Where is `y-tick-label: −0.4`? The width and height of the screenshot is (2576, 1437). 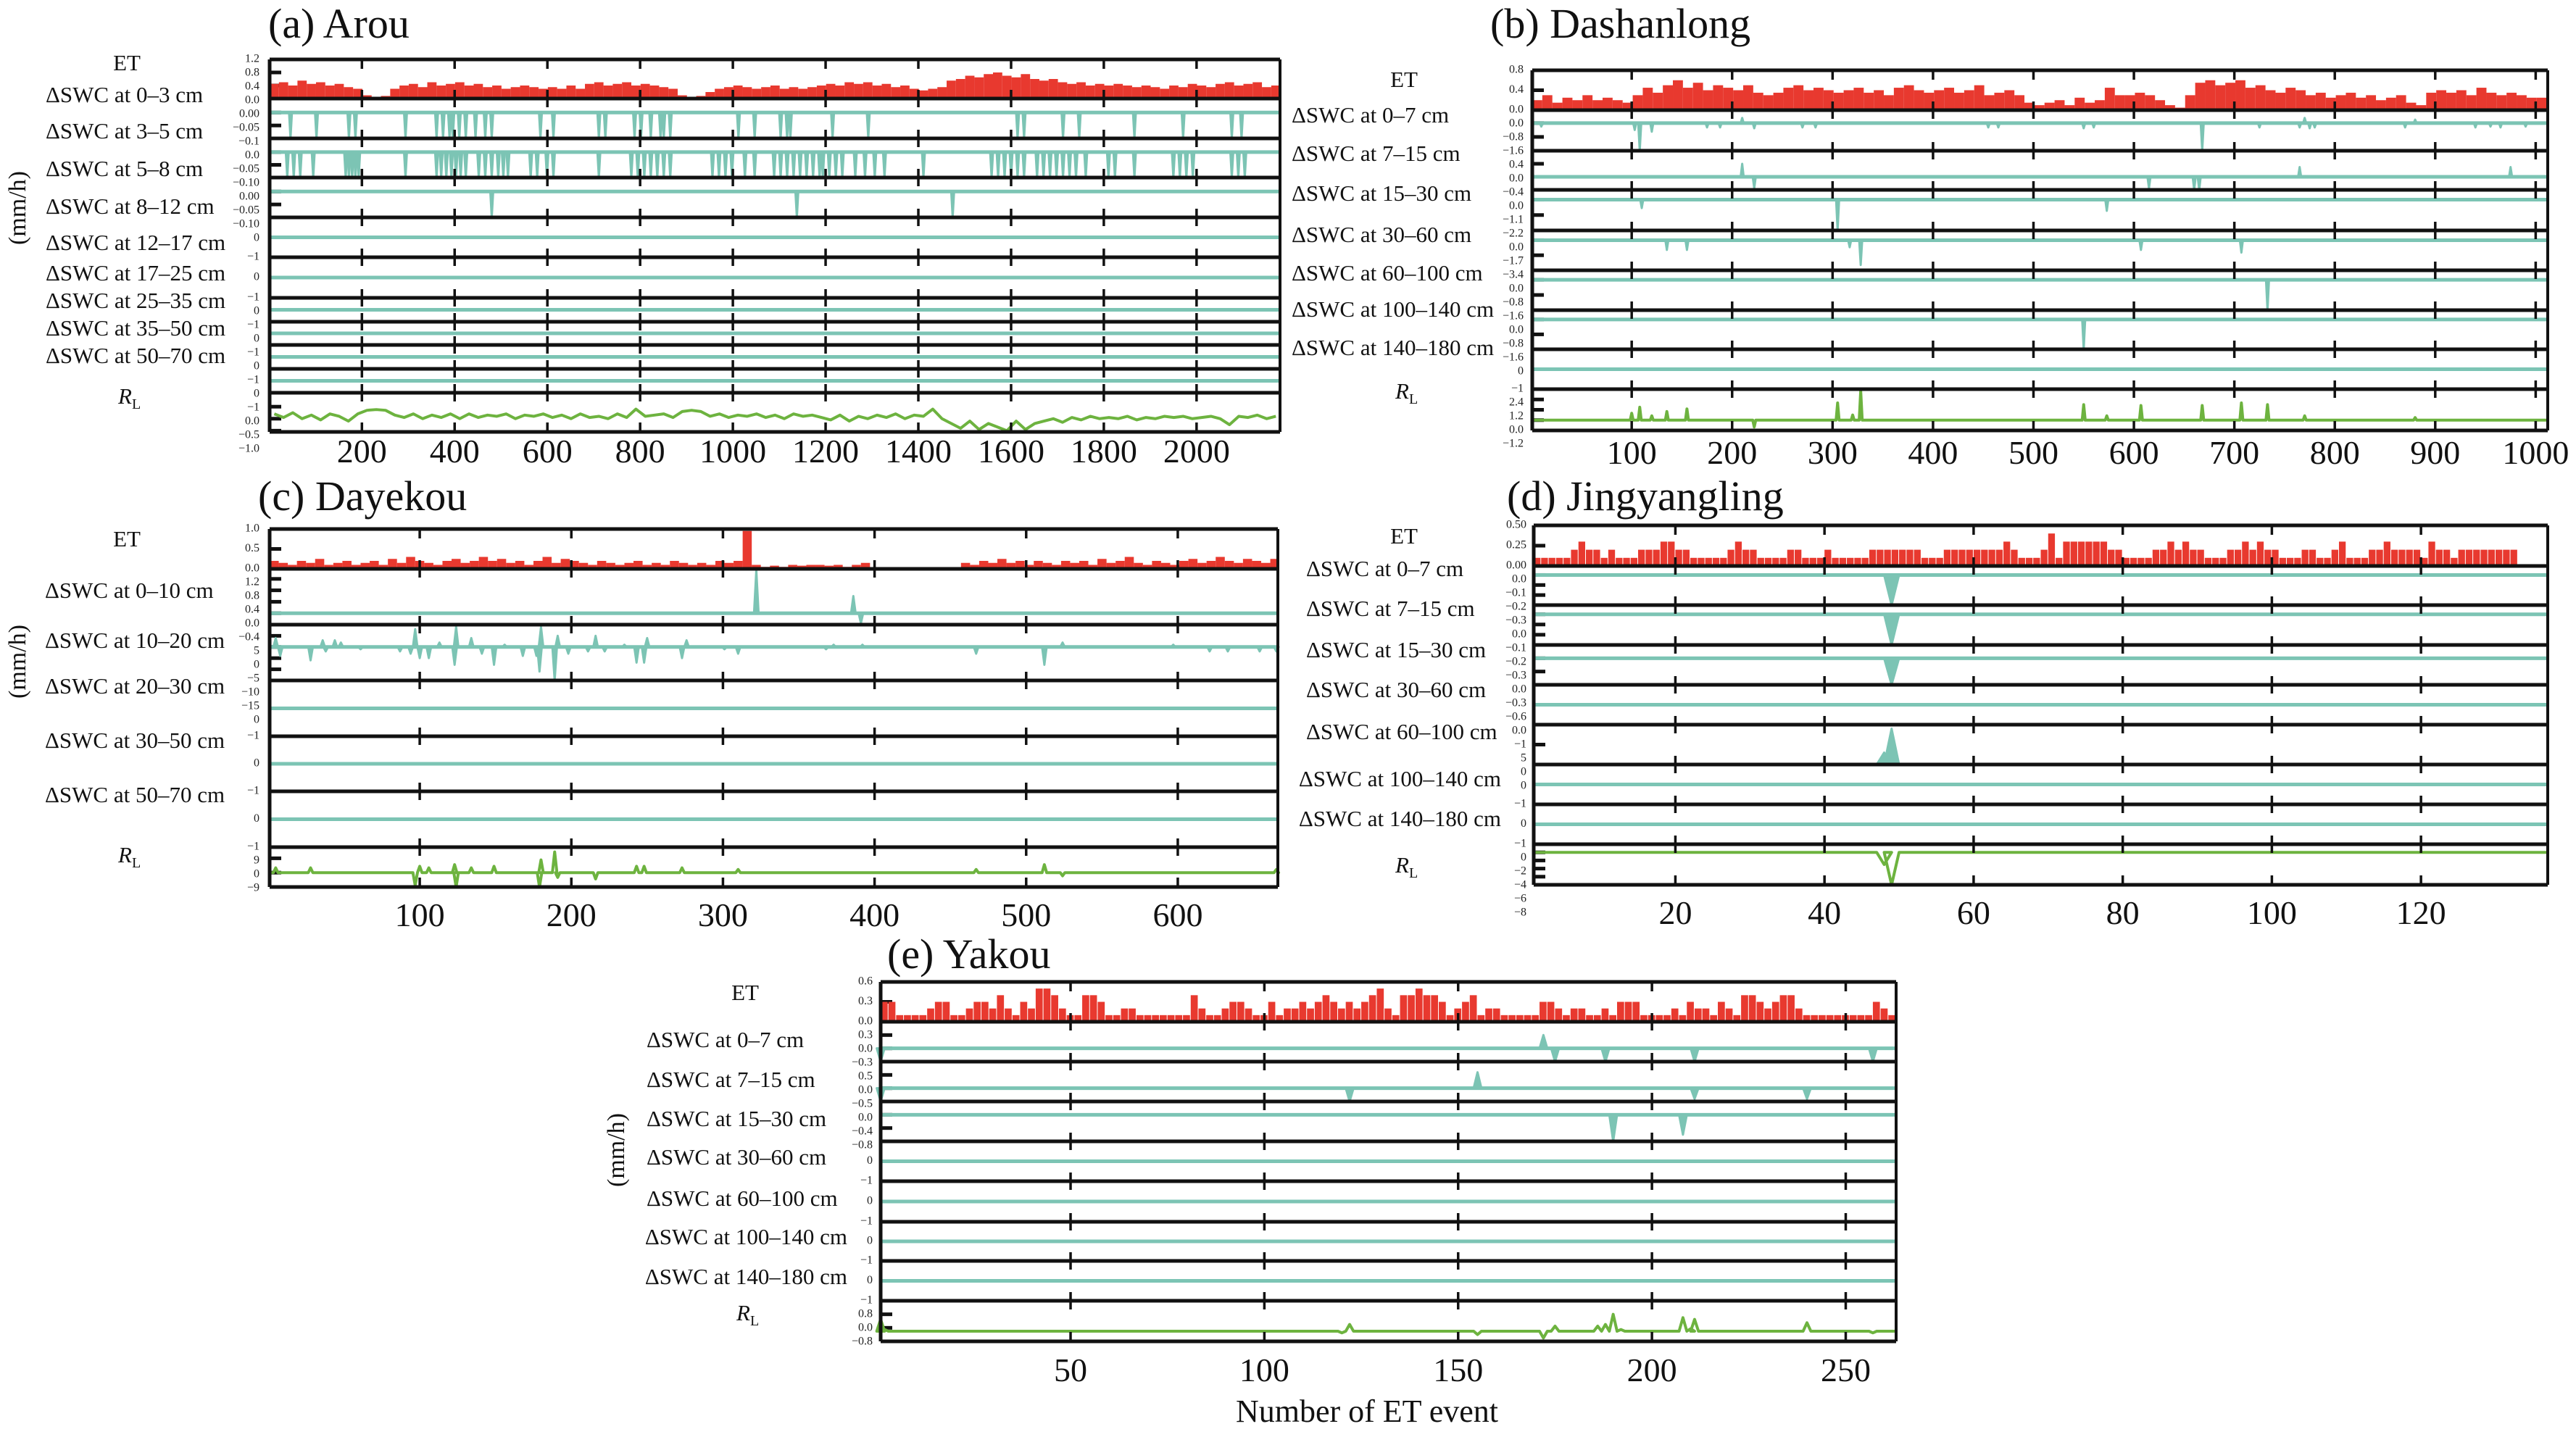 y-tick-label: −0.4 is located at coordinates (1513, 192).